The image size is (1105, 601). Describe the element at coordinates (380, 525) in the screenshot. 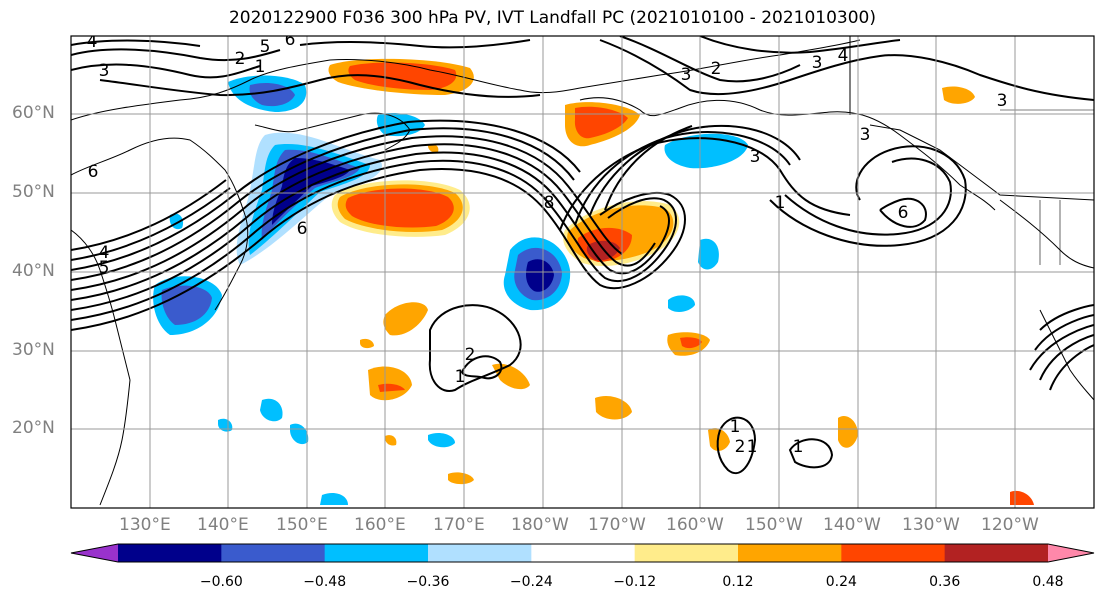

I see `lon-label-160e: 160°E` at that location.